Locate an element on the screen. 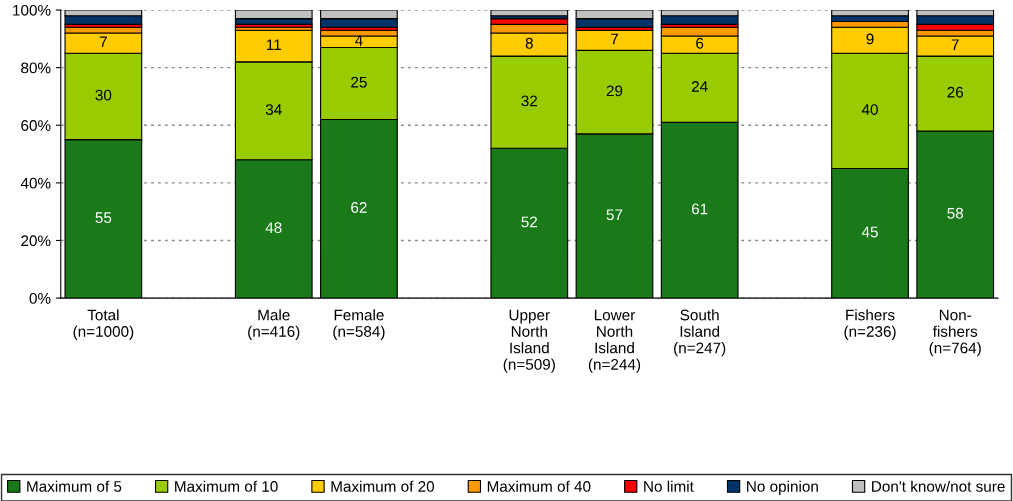 This screenshot has width=1013, height=501. x-tick-label: Female (n=584) is located at coordinates (359, 324).